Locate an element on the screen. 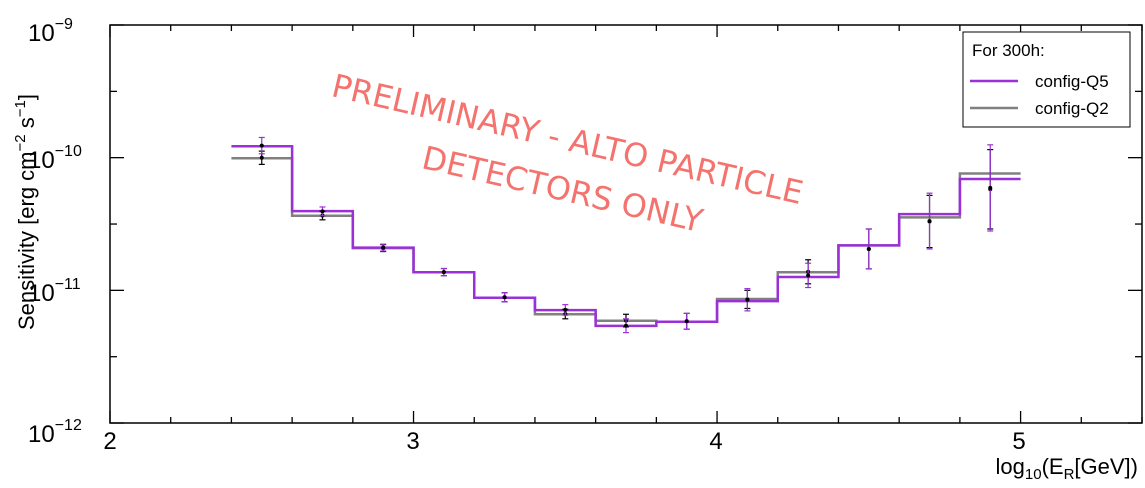  y-tick-label-1e-9: 10−9 is located at coordinates (50, 31).